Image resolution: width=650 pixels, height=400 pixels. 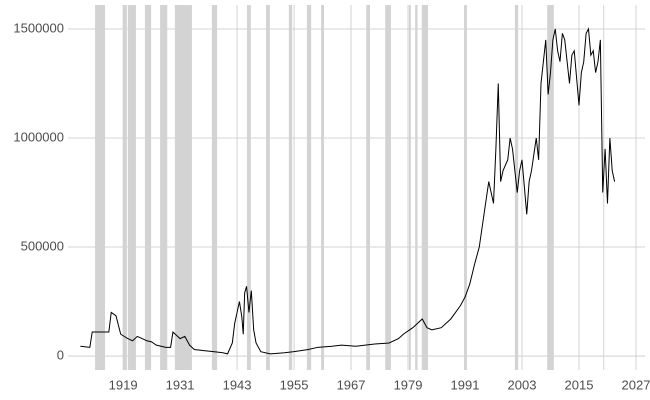 What do you see at coordinates (38, 136) in the screenshot?
I see `y-tick-label: 1000000` at bounding box center [38, 136].